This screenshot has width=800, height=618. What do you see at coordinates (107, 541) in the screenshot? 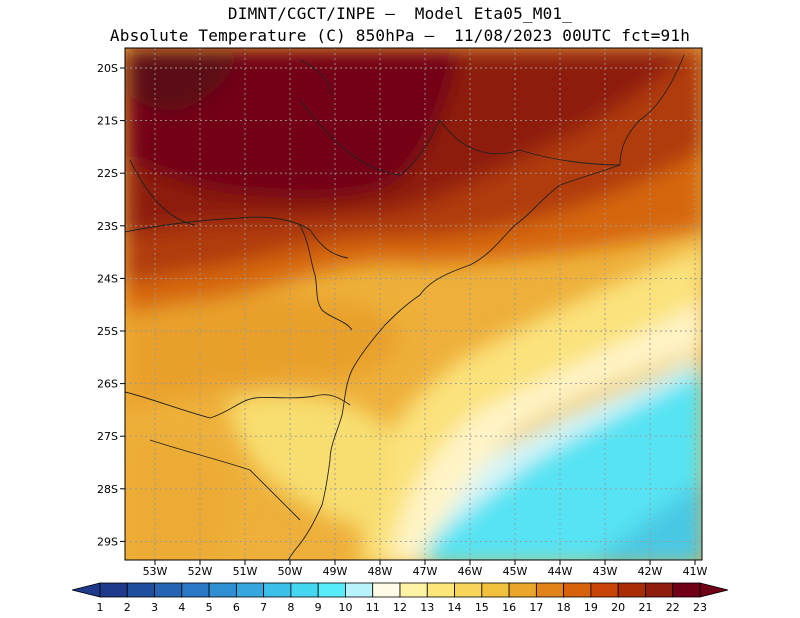
I see `lat-label: 29S` at bounding box center [107, 541].